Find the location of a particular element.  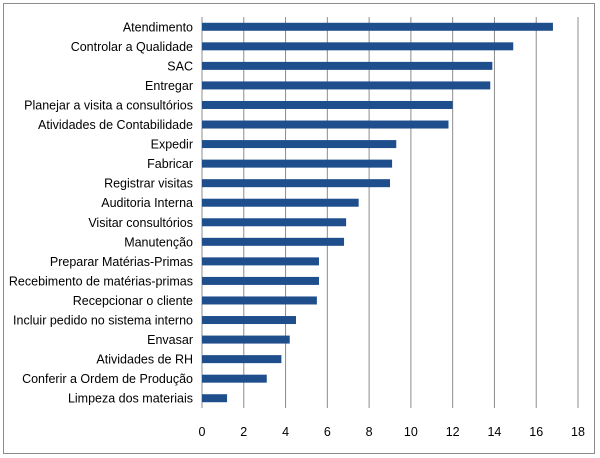

x-tick-label: 8 is located at coordinates (369, 432).